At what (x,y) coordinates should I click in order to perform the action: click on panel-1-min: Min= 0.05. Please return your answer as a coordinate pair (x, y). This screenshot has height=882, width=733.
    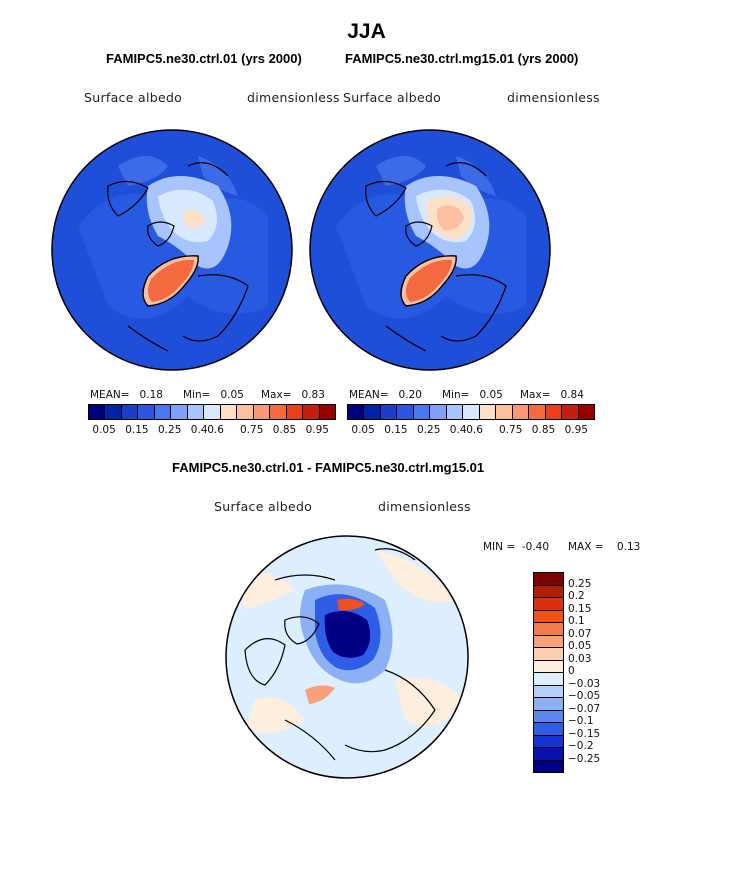
    Looking at the image, I should click on (213, 395).